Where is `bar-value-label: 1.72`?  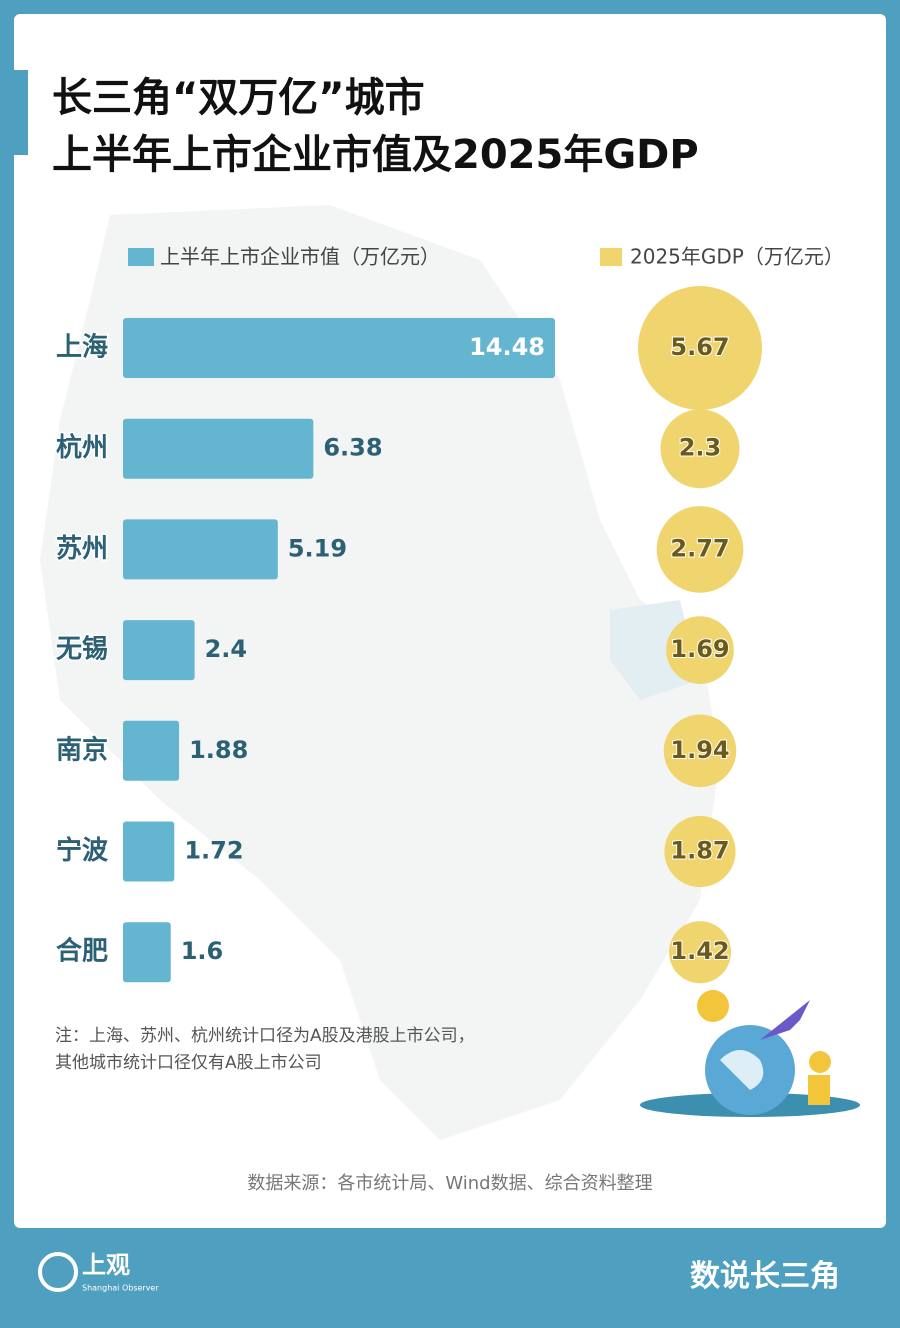
bar-value-label: 1.72 is located at coordinates (213, 851).